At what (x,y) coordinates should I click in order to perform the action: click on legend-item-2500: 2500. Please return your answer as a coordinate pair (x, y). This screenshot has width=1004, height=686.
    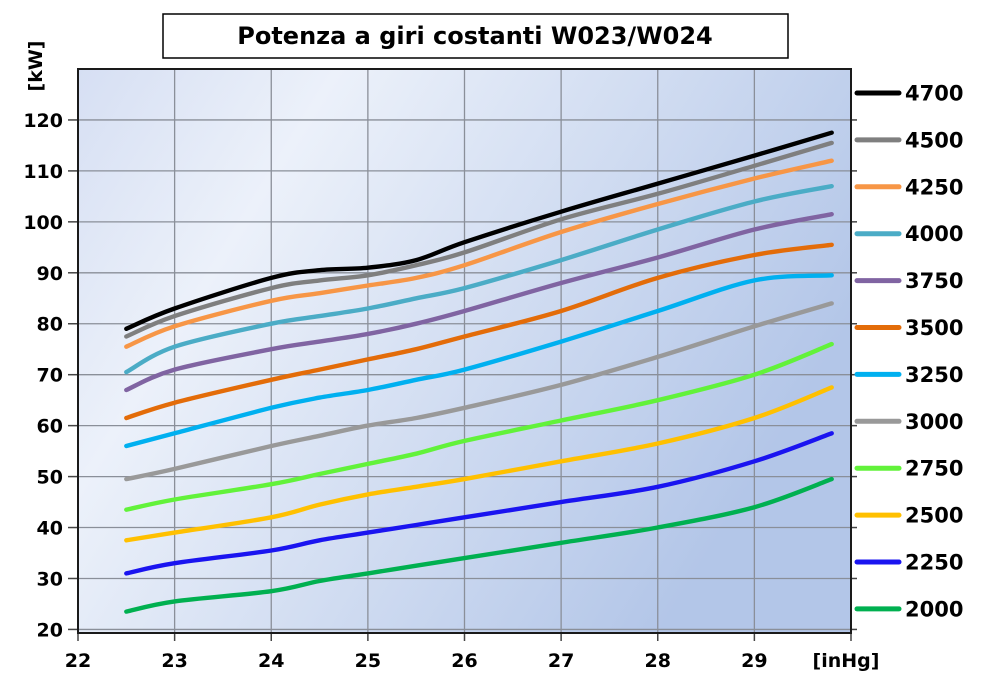
    Looking at the image, I should click on (908, 516).